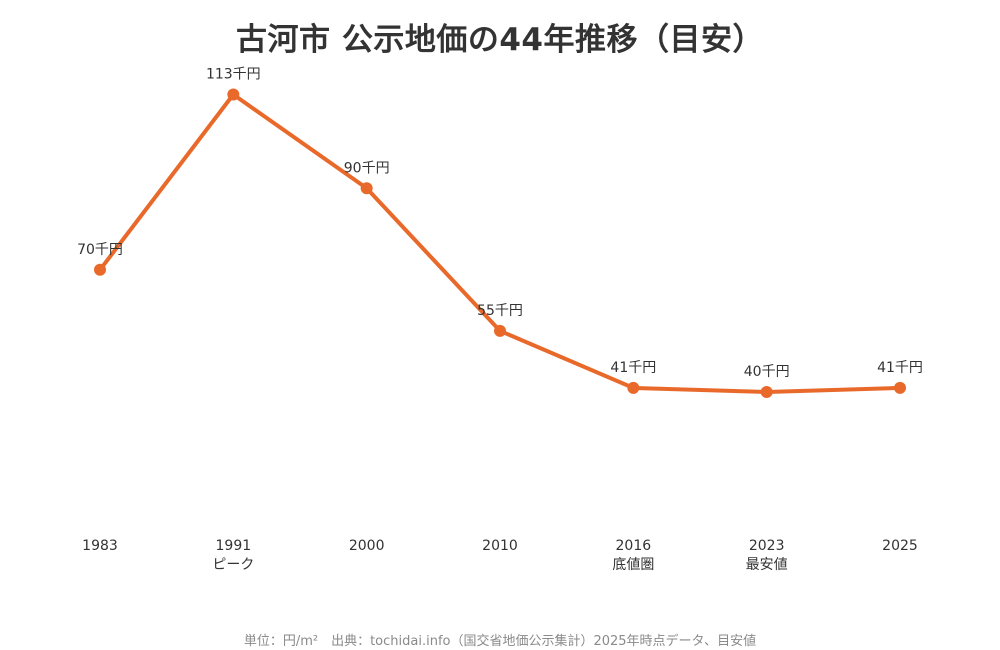 Image resolution: width=1000 pixels, height=650 pixels. What do you see at coordinates (767, 546) in the screenshot?
I see `x-tick-label: 2023` at bounding box center [767, 546].